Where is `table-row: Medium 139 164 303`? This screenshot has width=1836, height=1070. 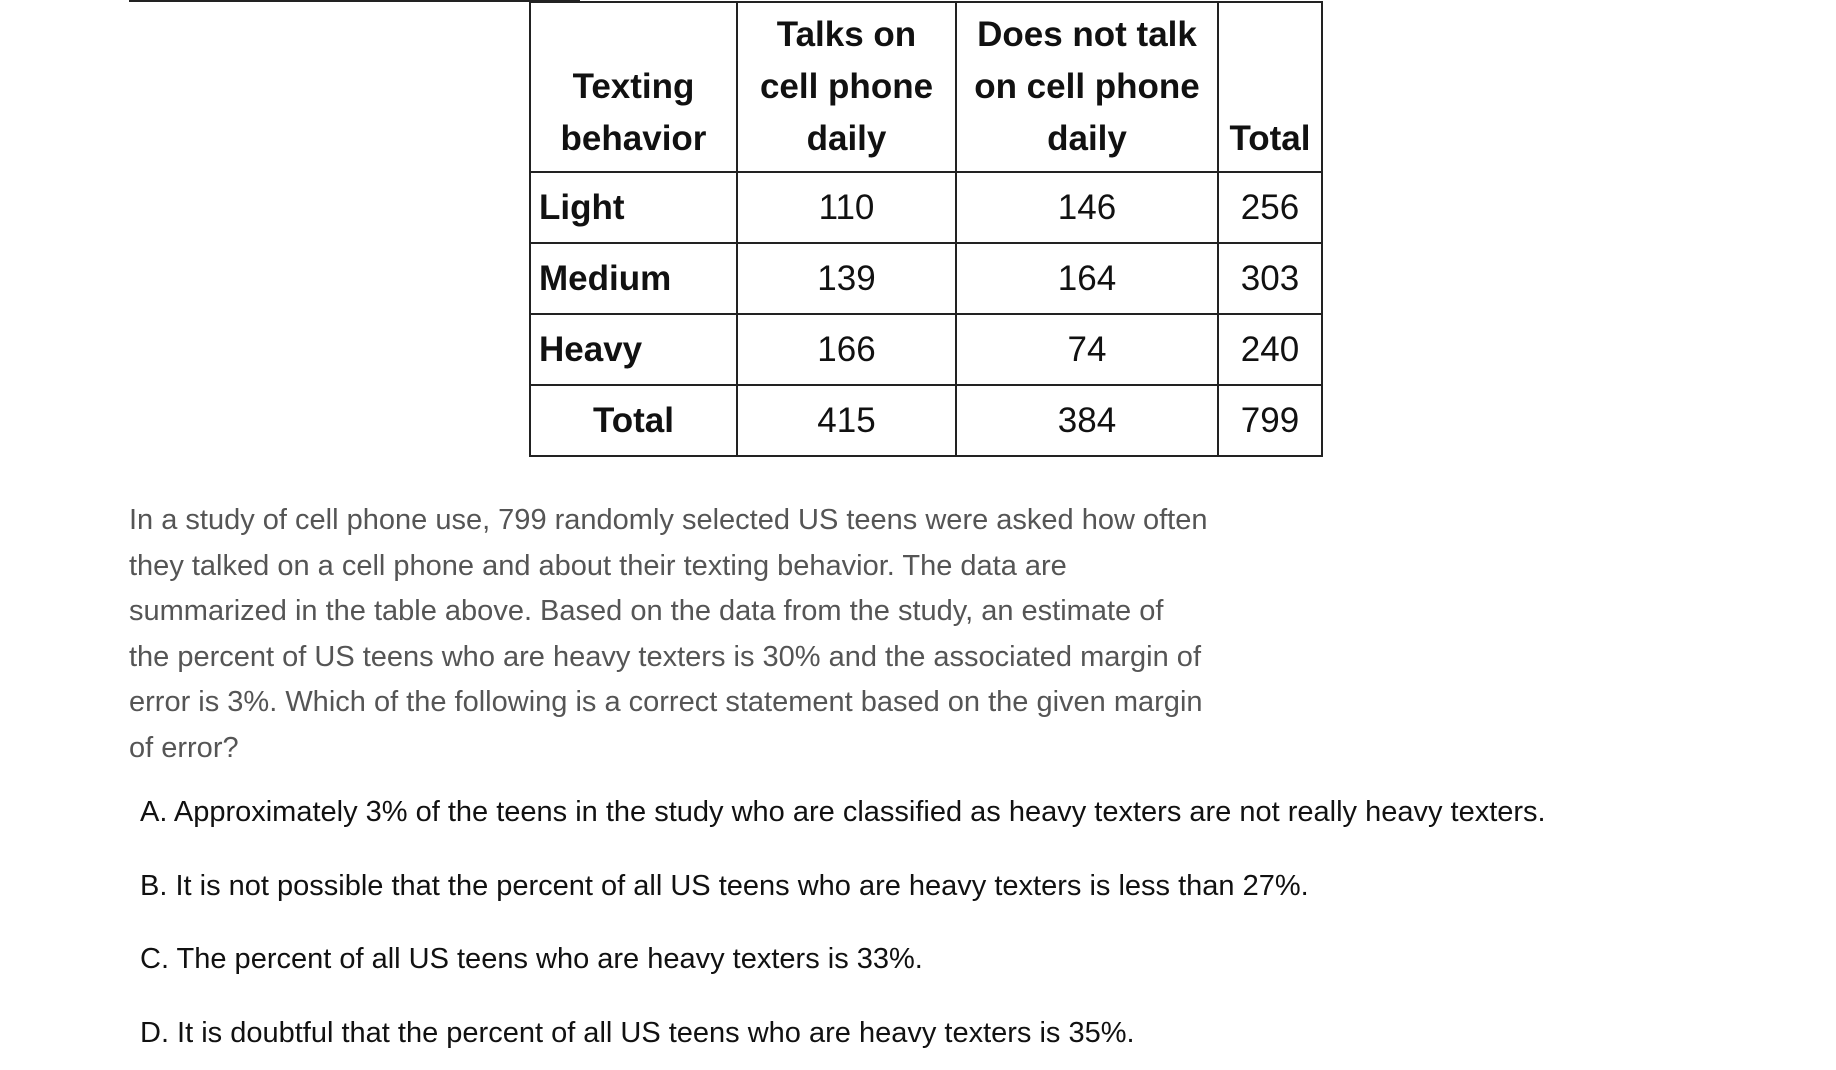 table-row: Medium 139 164 303 is located at coordinates (926, 278).